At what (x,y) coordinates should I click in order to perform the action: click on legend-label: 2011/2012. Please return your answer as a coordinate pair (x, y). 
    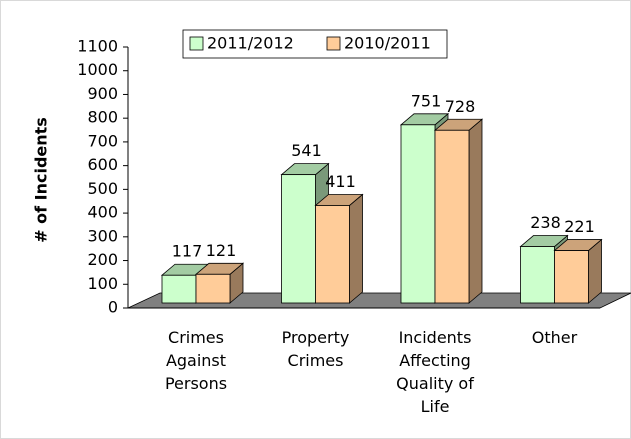
    Looking at the image, I should click on (250, 43).